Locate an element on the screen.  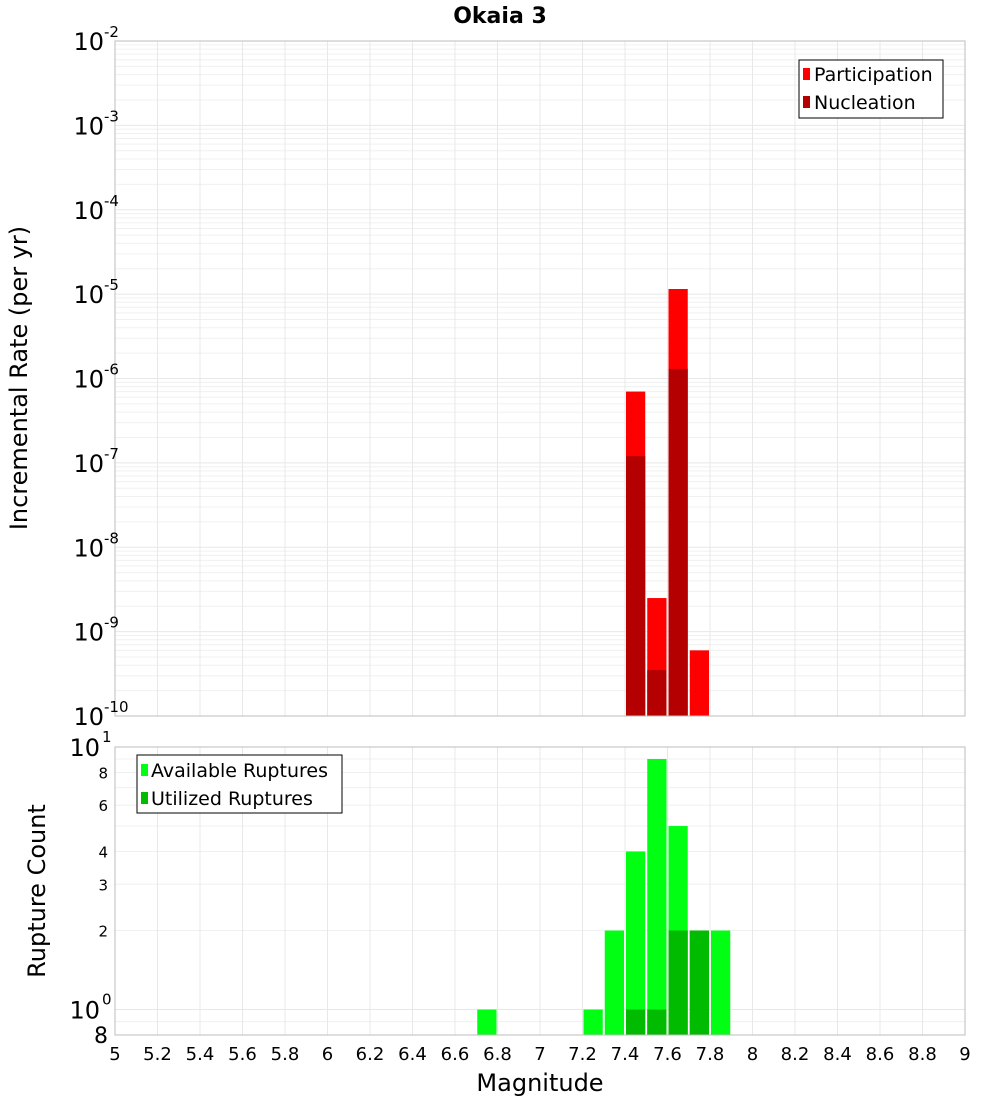
x-tick-label: 5.8 is located at coordinates (285, 1054).